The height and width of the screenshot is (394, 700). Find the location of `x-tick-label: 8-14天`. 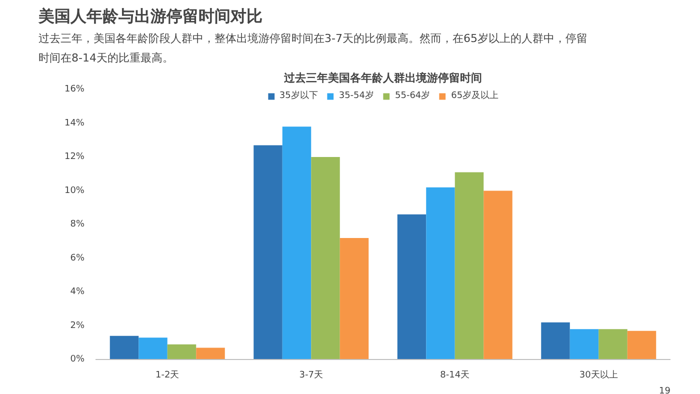

x-tick-label: 8-14天 is located at coordinates (455, 375).